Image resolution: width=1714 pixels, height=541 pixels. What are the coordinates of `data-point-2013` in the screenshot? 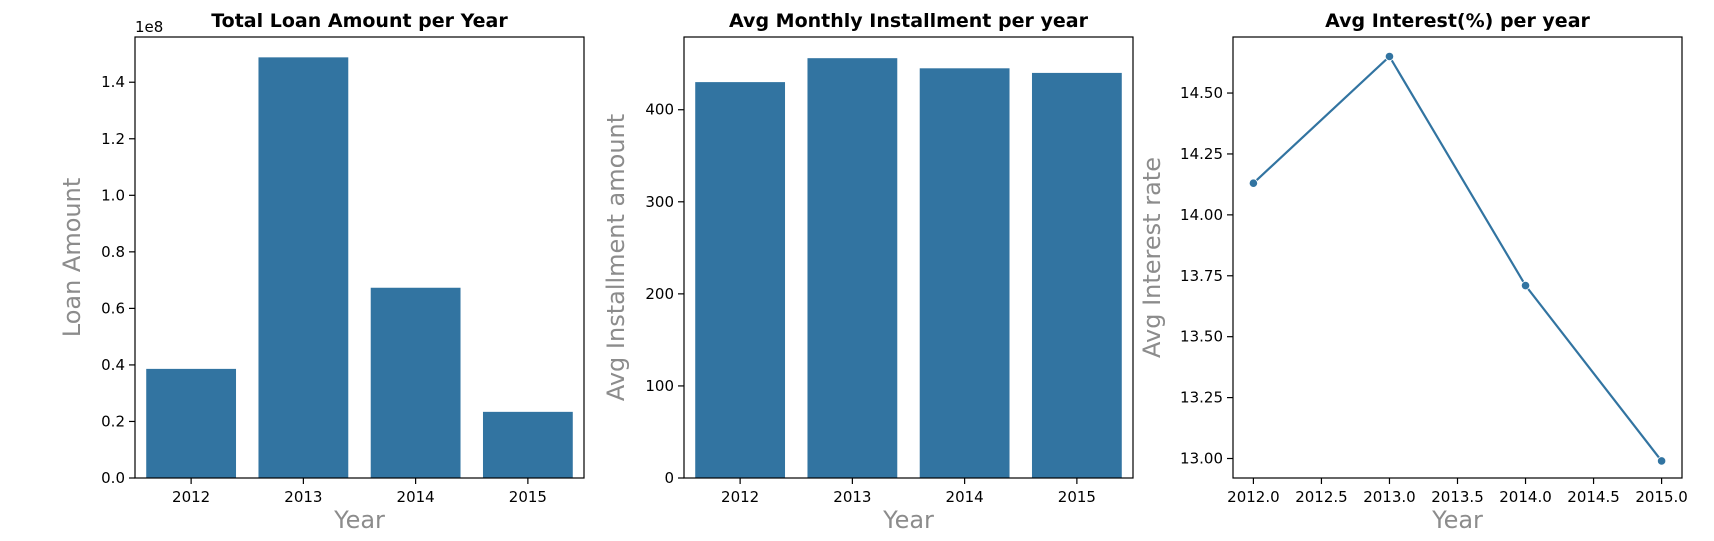 It's located at (1389, 56).